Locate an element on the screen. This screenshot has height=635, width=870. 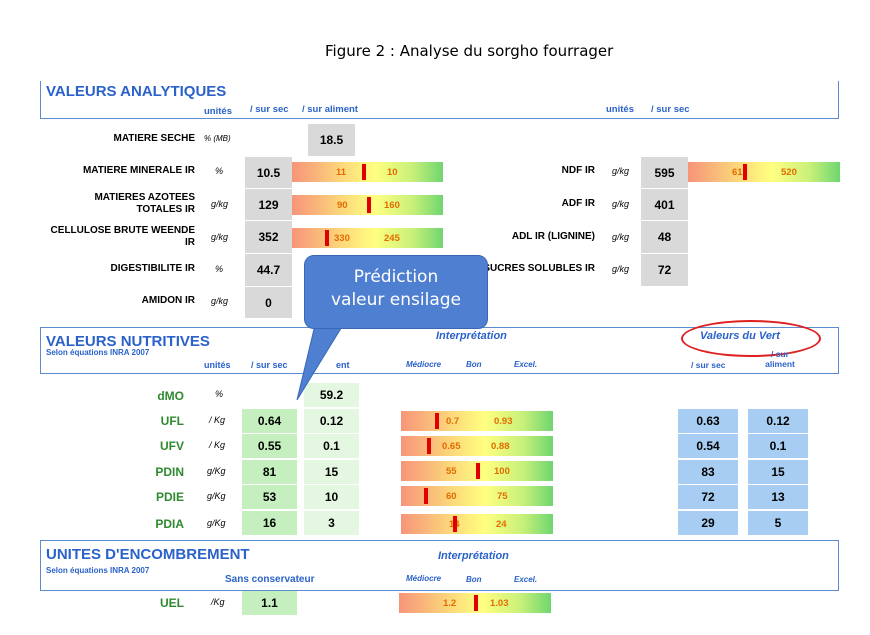
frame-bottom is located at coordinates (439, 590).